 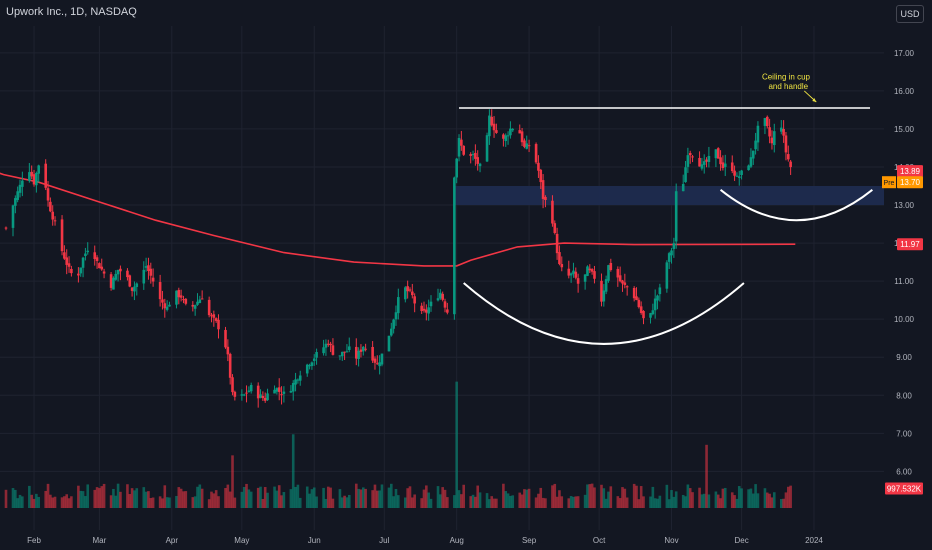 What do you see at coordinates (908, 275) in the screenshot?
I see `price-axis-bg` at bounding box center [908, 275].